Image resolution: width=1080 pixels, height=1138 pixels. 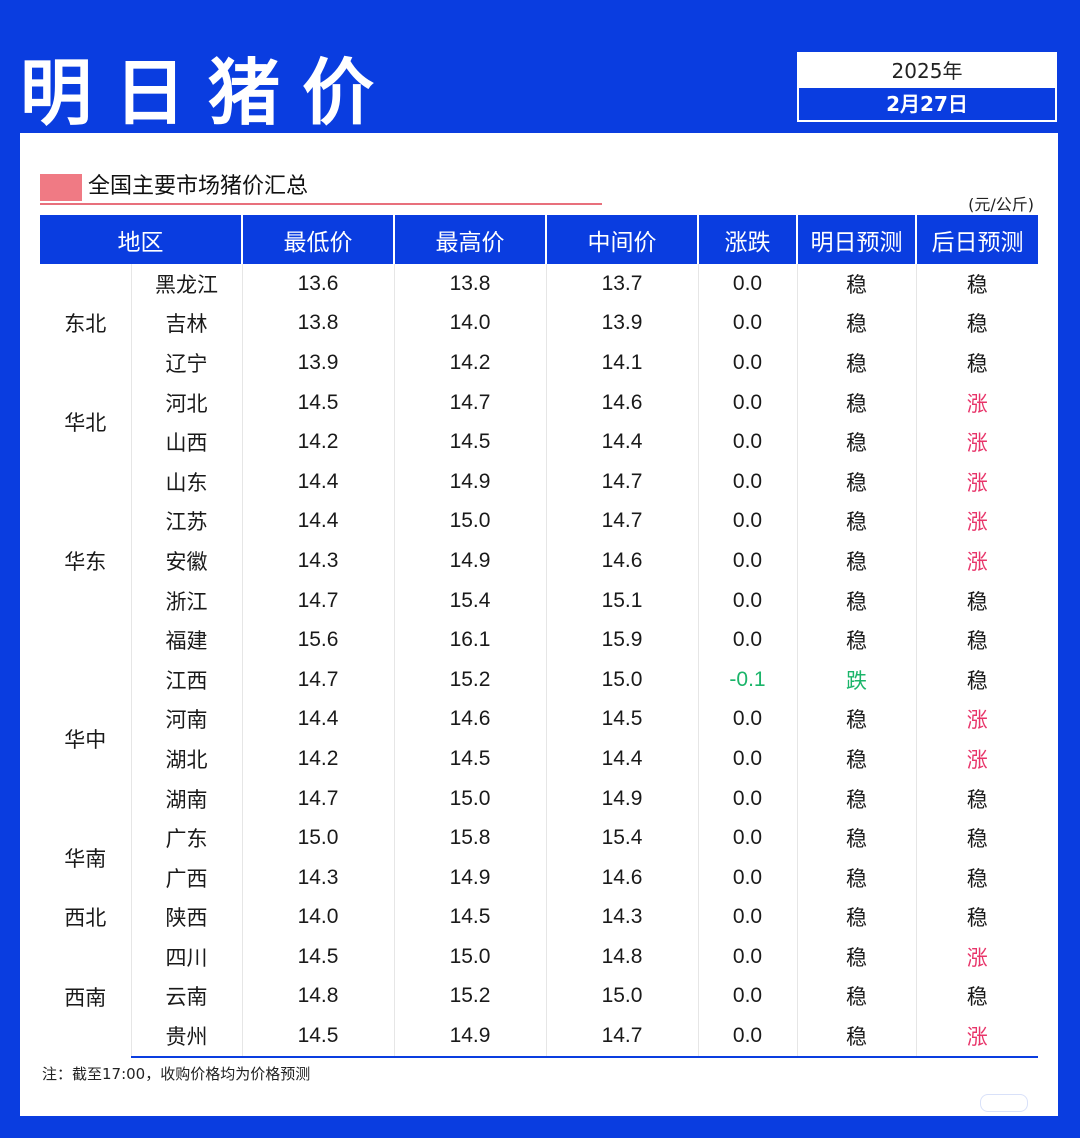 I want to click on page-title: 明日猪价, so click(x=208, y=93).